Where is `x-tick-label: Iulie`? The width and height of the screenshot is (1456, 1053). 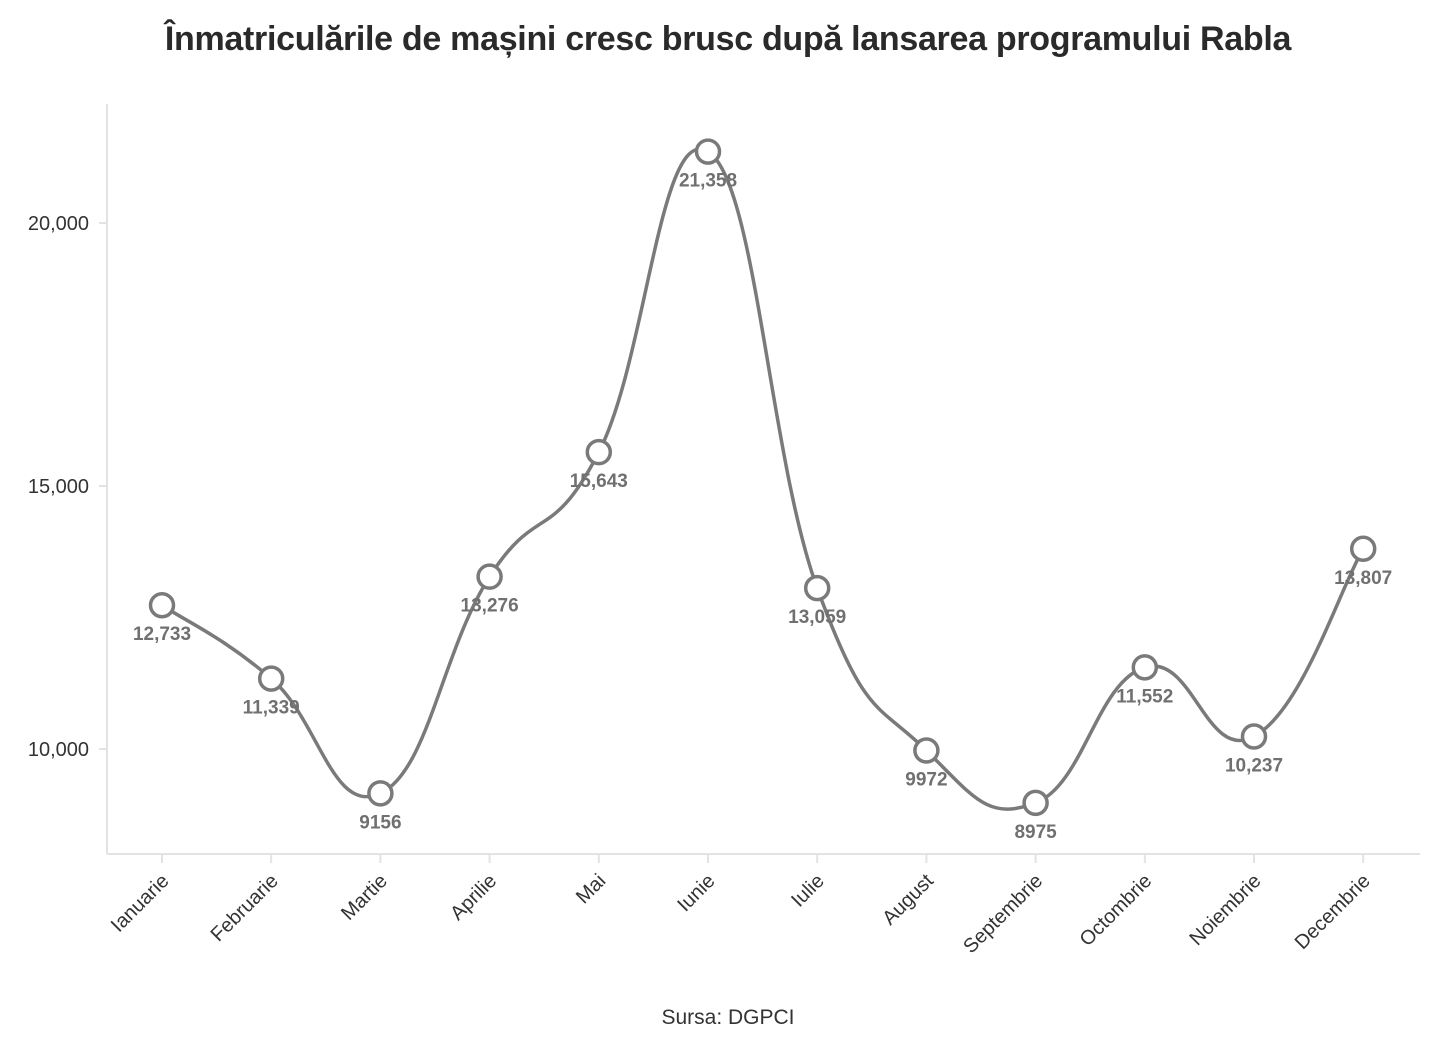
x-tick-label: Iulie is located at coordinates (808, 891).